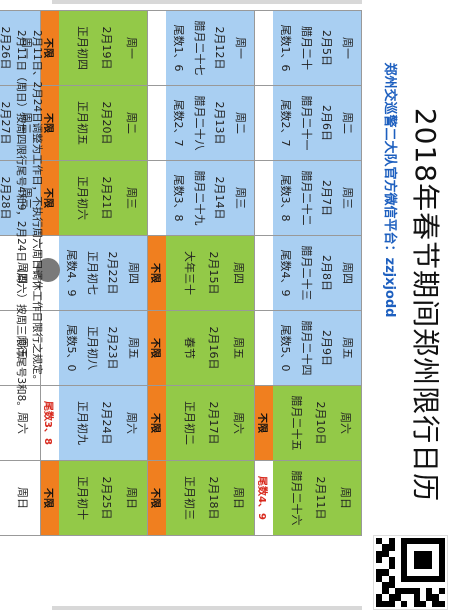  What do you see at coordinates (345, 498) in the screenshot?
I see `weekday-label: 周日` at bounding box center [345, 498].